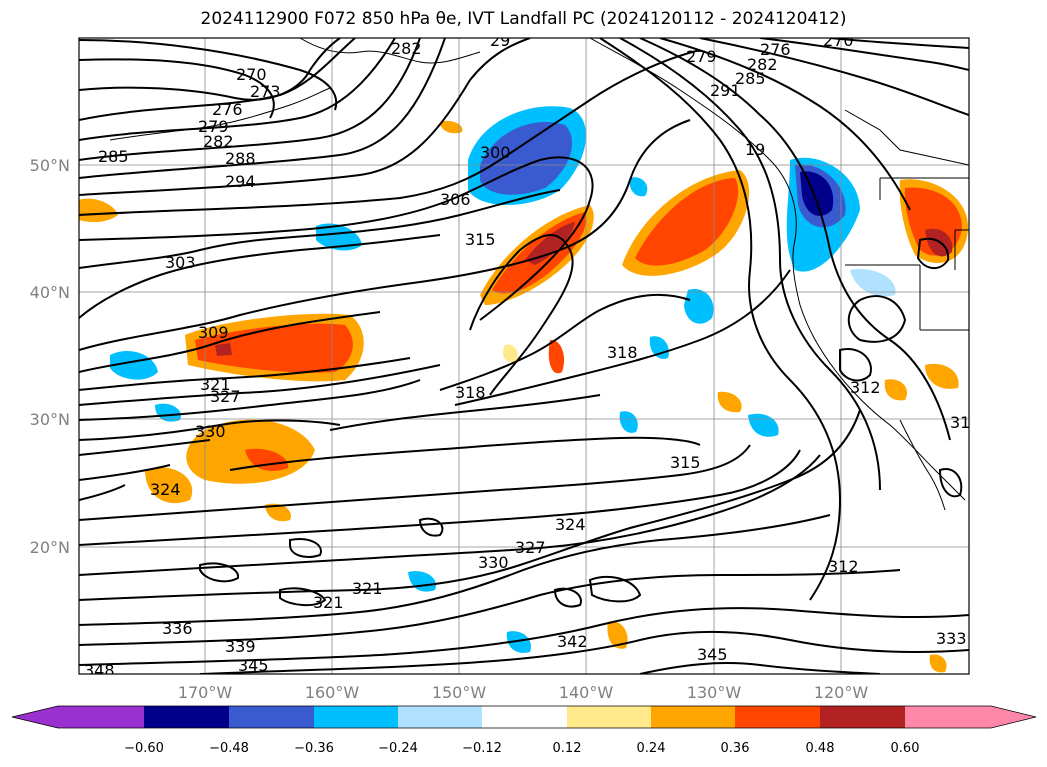 Image resolution: width=1047 pixels, height=767 pixels. Describe the element at coordinates (622, 352) in the screenshot. I see `contour-label: 318` at that location.